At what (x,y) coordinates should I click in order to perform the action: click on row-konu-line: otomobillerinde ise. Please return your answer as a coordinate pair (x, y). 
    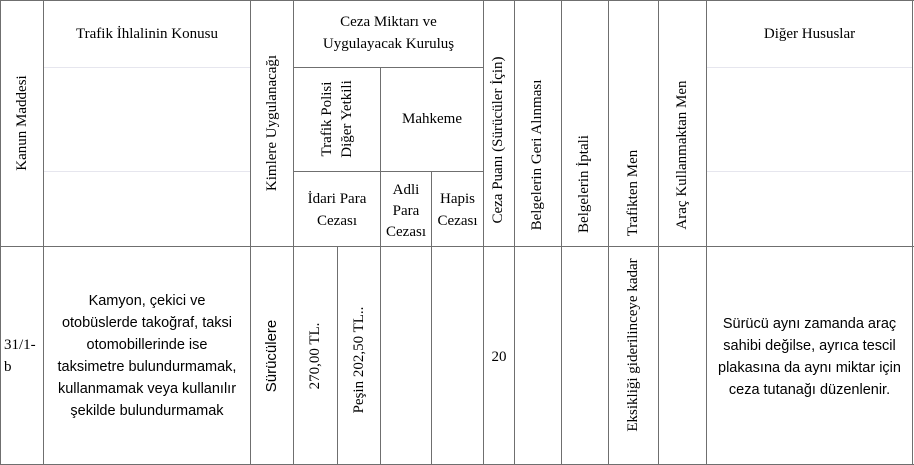
    Looking at the image, I should click on (147, 345).